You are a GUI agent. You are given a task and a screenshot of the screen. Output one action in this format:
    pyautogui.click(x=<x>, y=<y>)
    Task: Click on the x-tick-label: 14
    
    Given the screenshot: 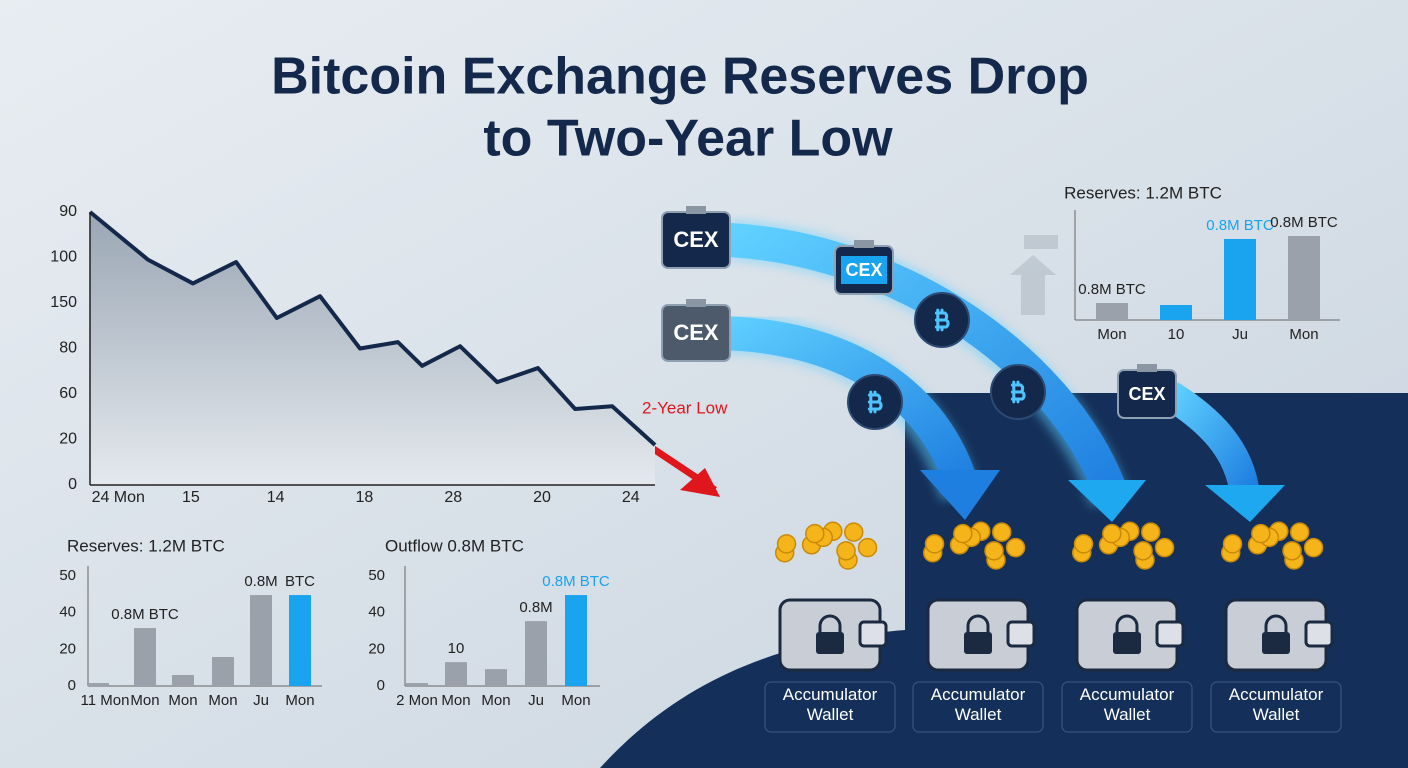 What is the action you would take?
    pyautogui.click(x=276, y=497)
    